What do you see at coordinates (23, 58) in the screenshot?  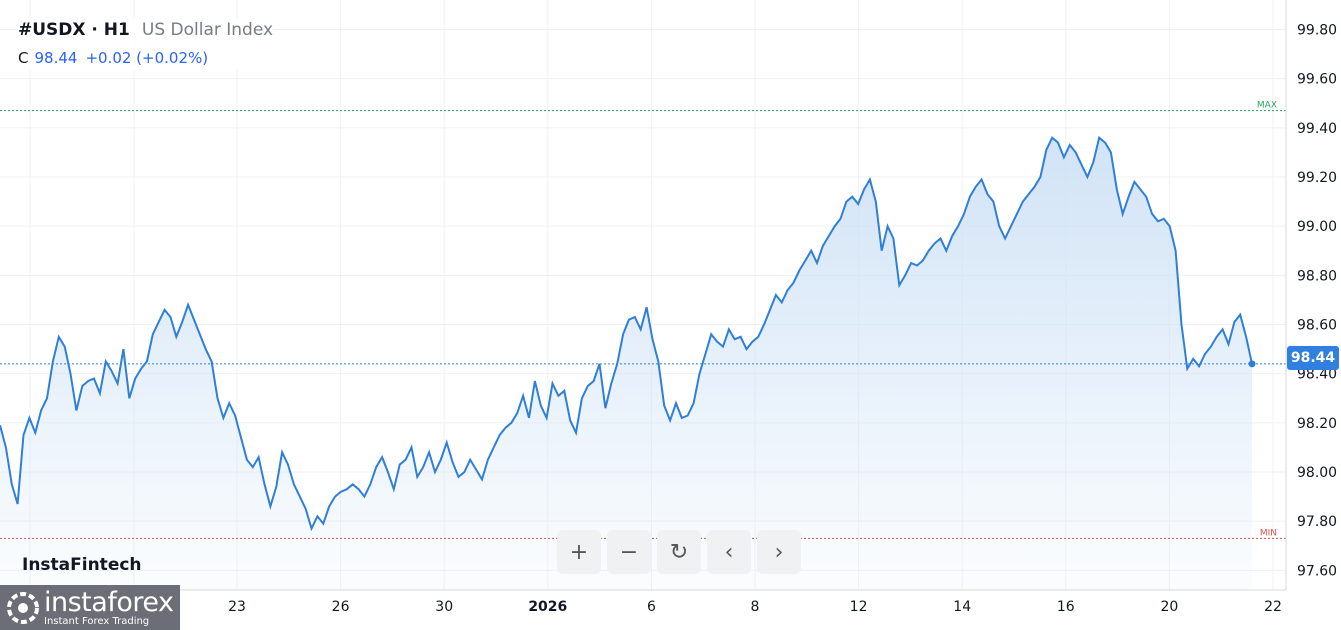 I see `close-label: C` at bounding box center [23, 58].